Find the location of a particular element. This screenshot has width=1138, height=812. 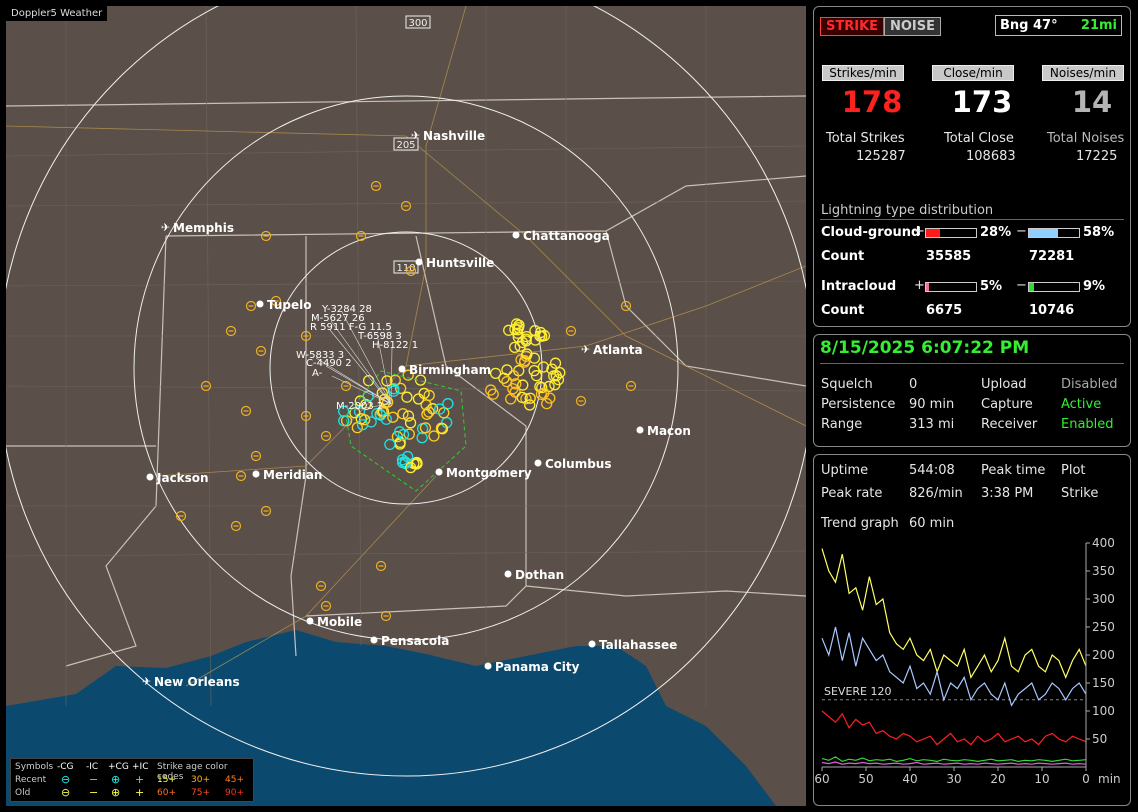

legend-age-2: 30+ is located at coordinates (200, 780).